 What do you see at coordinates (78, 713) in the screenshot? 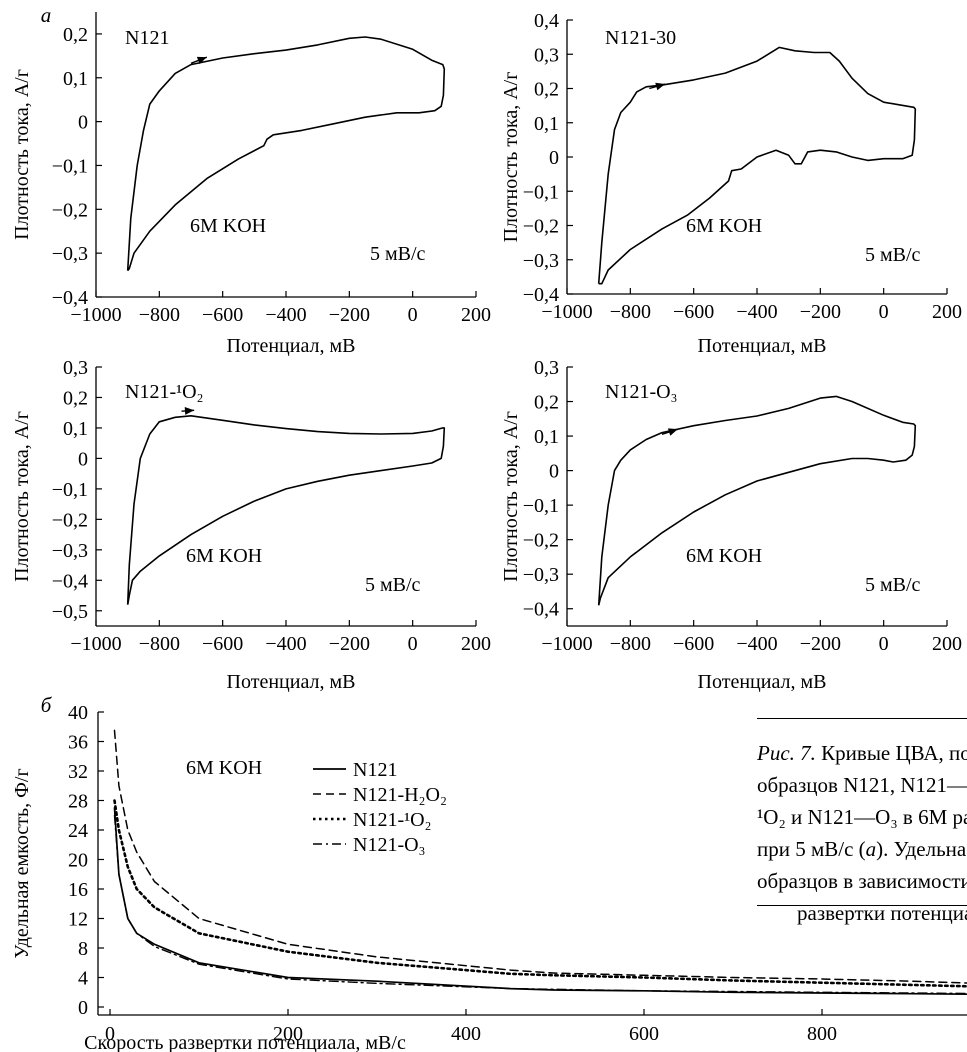
I see `y-tick-label: 40` at bounding box center [78, 713].